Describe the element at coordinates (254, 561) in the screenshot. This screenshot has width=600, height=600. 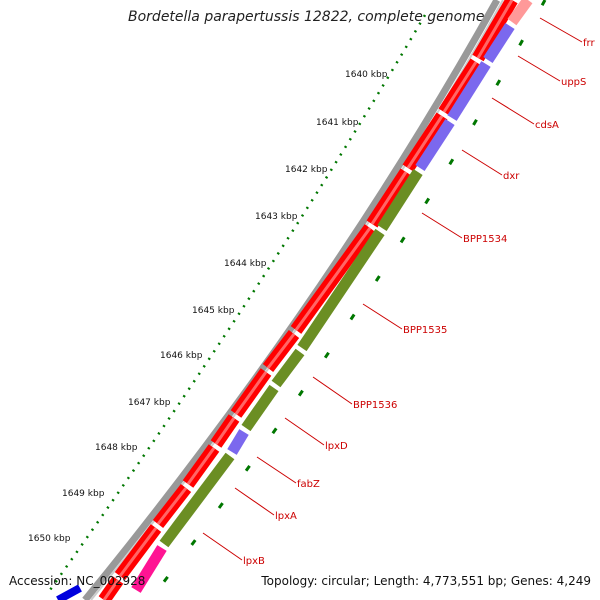
I see `gene-label-lpxb: lpxB` at that location.